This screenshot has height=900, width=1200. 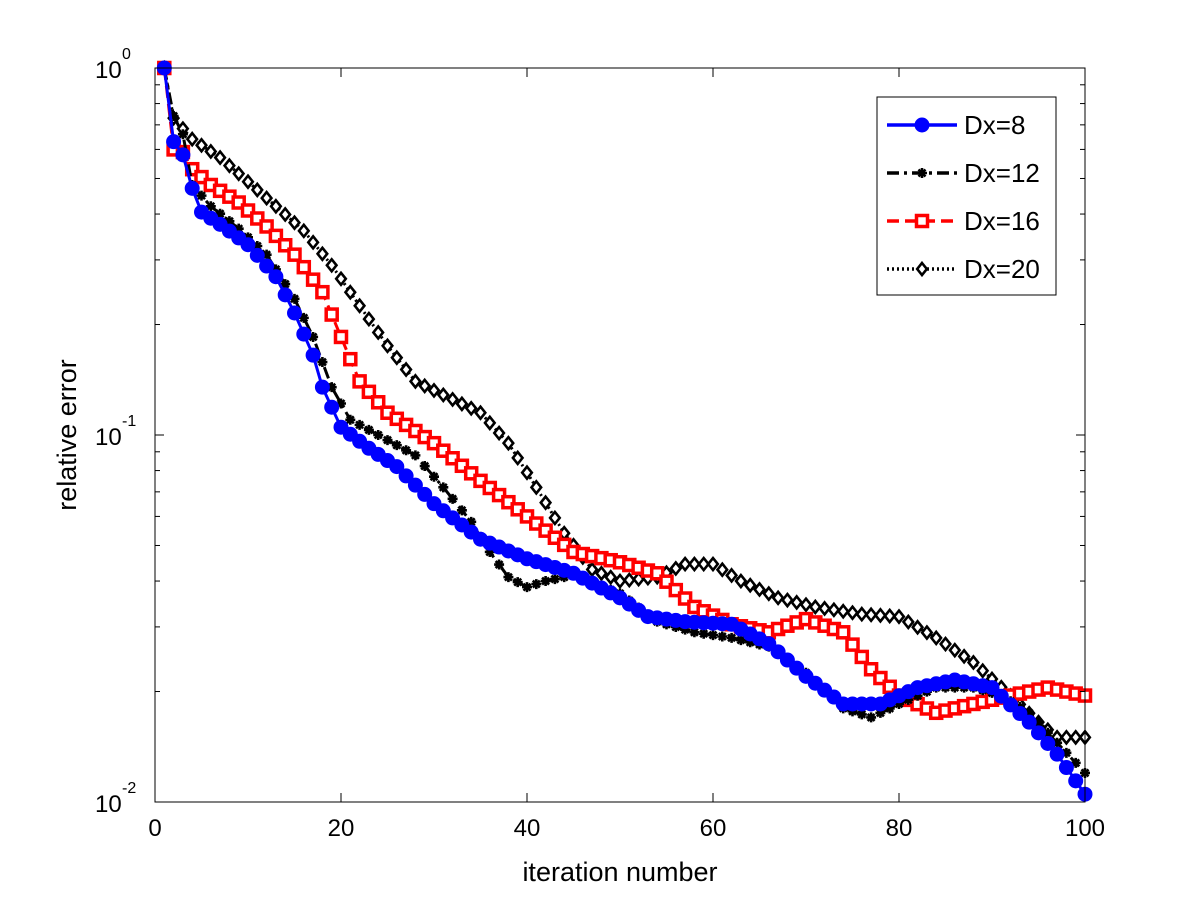 I want to click on legend-item: Dx=20, so click(x=963, y=269).